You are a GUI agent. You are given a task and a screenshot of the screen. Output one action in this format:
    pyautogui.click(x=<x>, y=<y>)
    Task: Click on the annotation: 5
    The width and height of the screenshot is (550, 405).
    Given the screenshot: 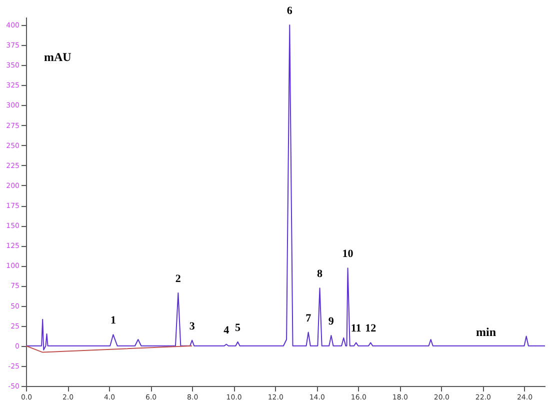 What is the action you would take?
    pyautogui.click(x=238, y=328)
    